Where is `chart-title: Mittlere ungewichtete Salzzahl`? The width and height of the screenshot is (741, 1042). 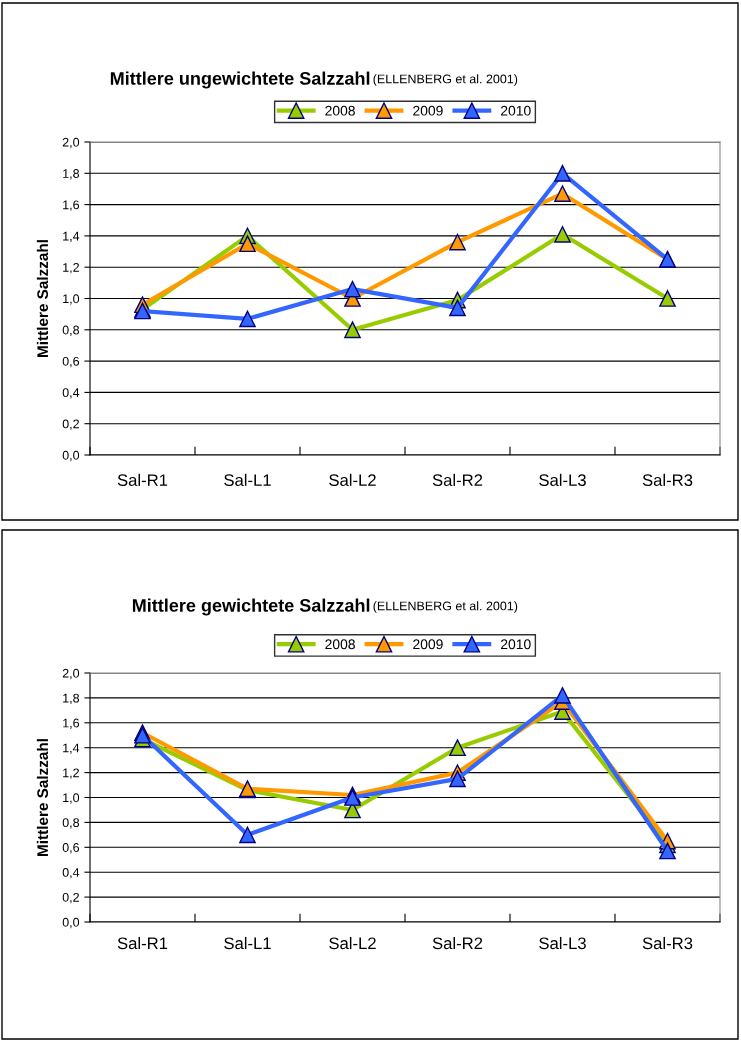
chart-title: Mittlere ungewichtete Salzzahl is located at coordinates (240, 80).